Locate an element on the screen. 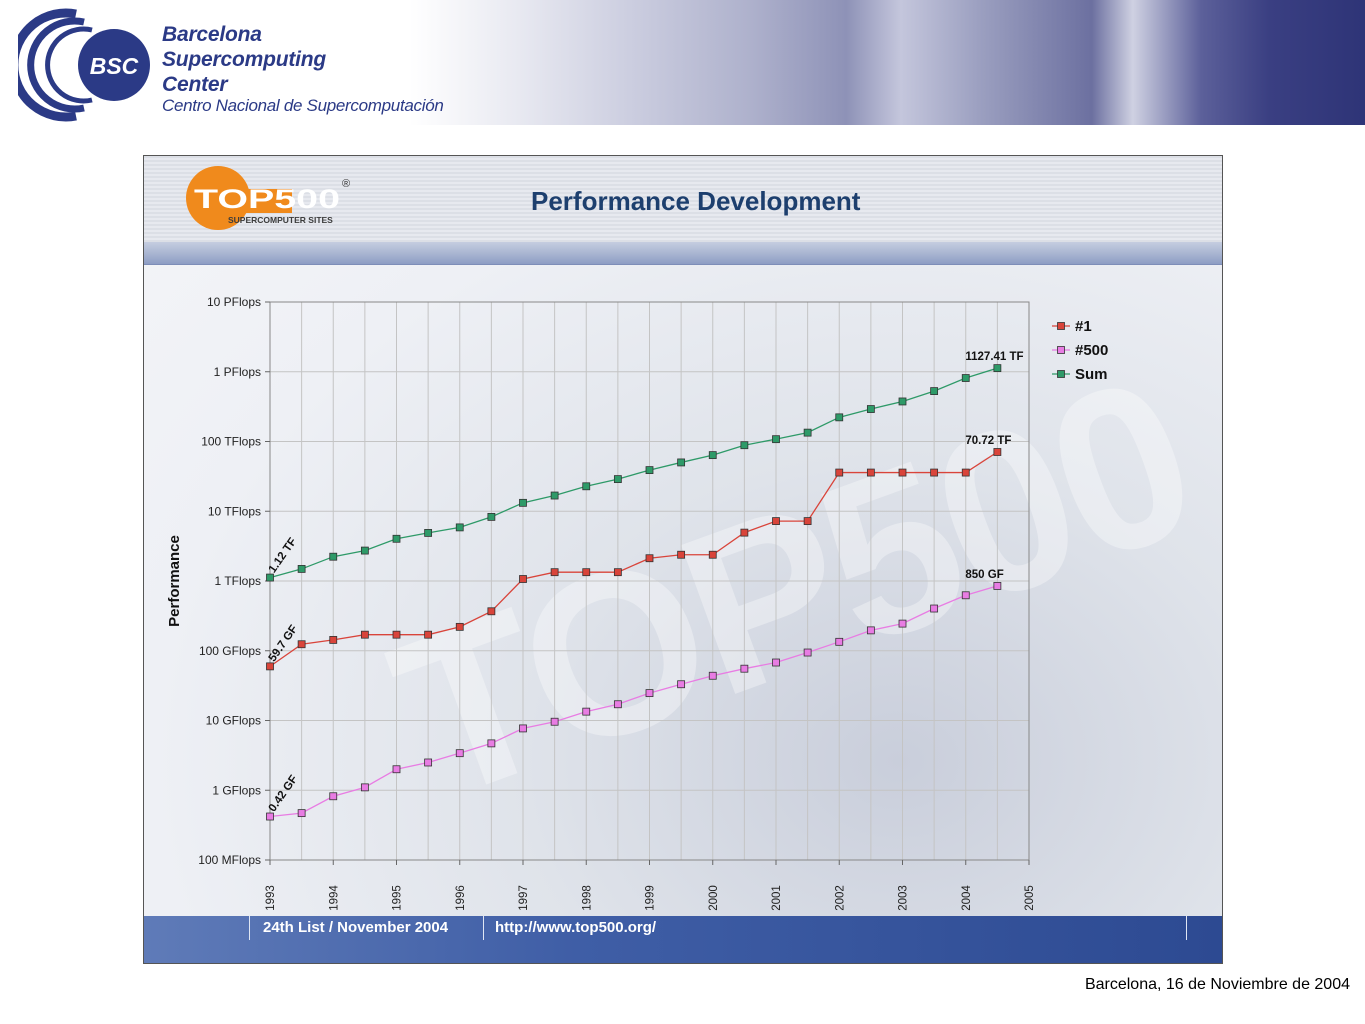 This screenshot has width=1365, height=1024. data-label: 59.7 GF is located at coordinates (284, 643).